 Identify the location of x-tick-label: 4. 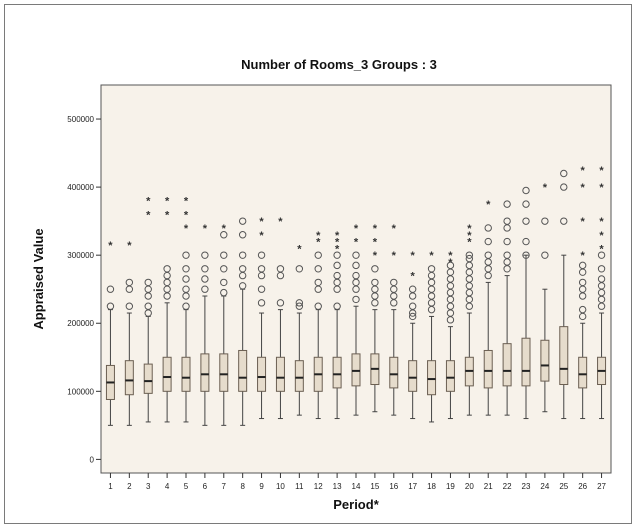
(167, 486).